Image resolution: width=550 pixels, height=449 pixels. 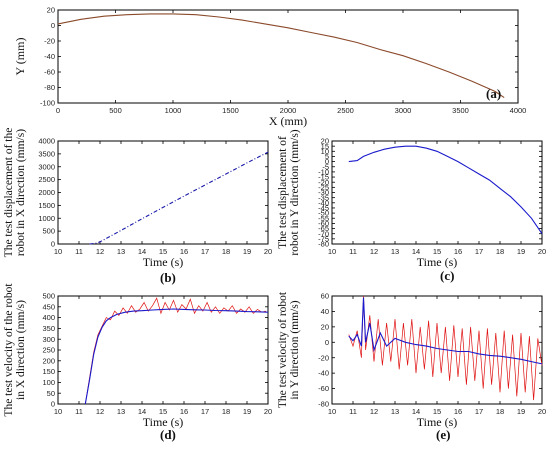 I want to click on panel-label: (d), so click(x=168, y=434).